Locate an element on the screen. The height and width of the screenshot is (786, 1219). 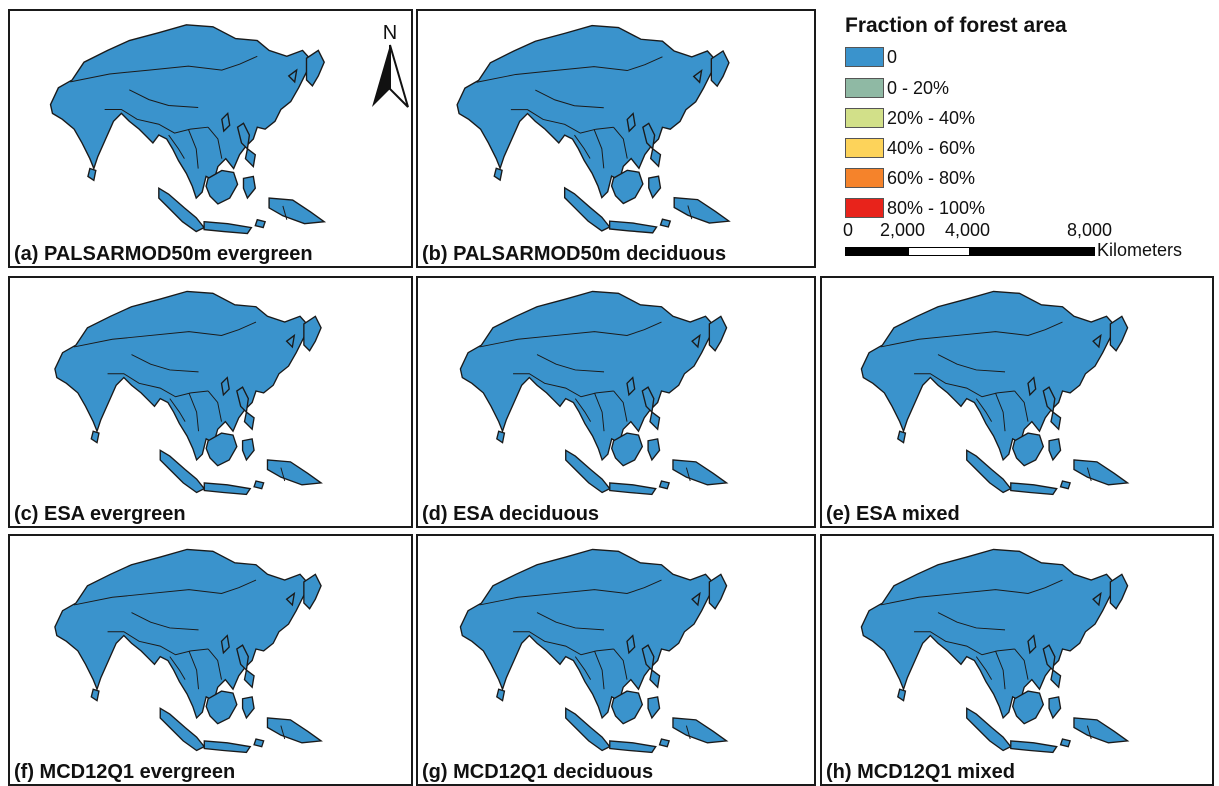
scale-tick: 2,000 is located at coordinates (903, 230).